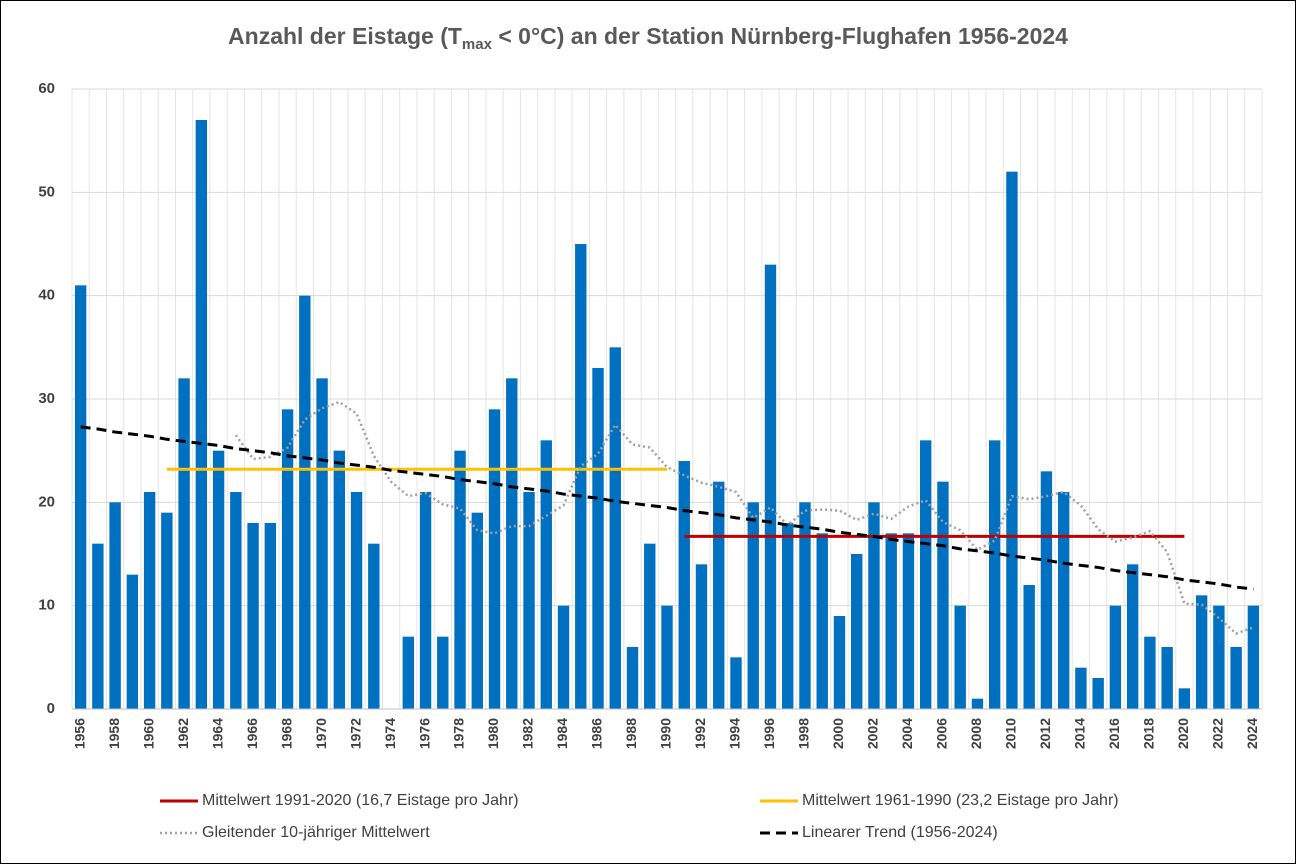 The height and width of the screenshot is (864, 1296). What do you see at coordinates (597, 733) in the screenshot?
I see `x-tick-label: 1986` at bounding box center [597, 733].